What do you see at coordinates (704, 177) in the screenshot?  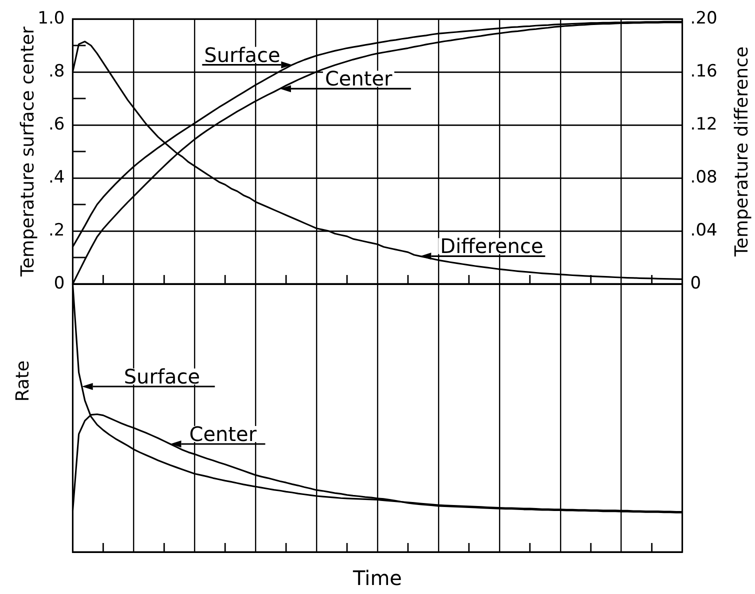 I see `y2-tick-label: .08` at bounding box center [704, 177].